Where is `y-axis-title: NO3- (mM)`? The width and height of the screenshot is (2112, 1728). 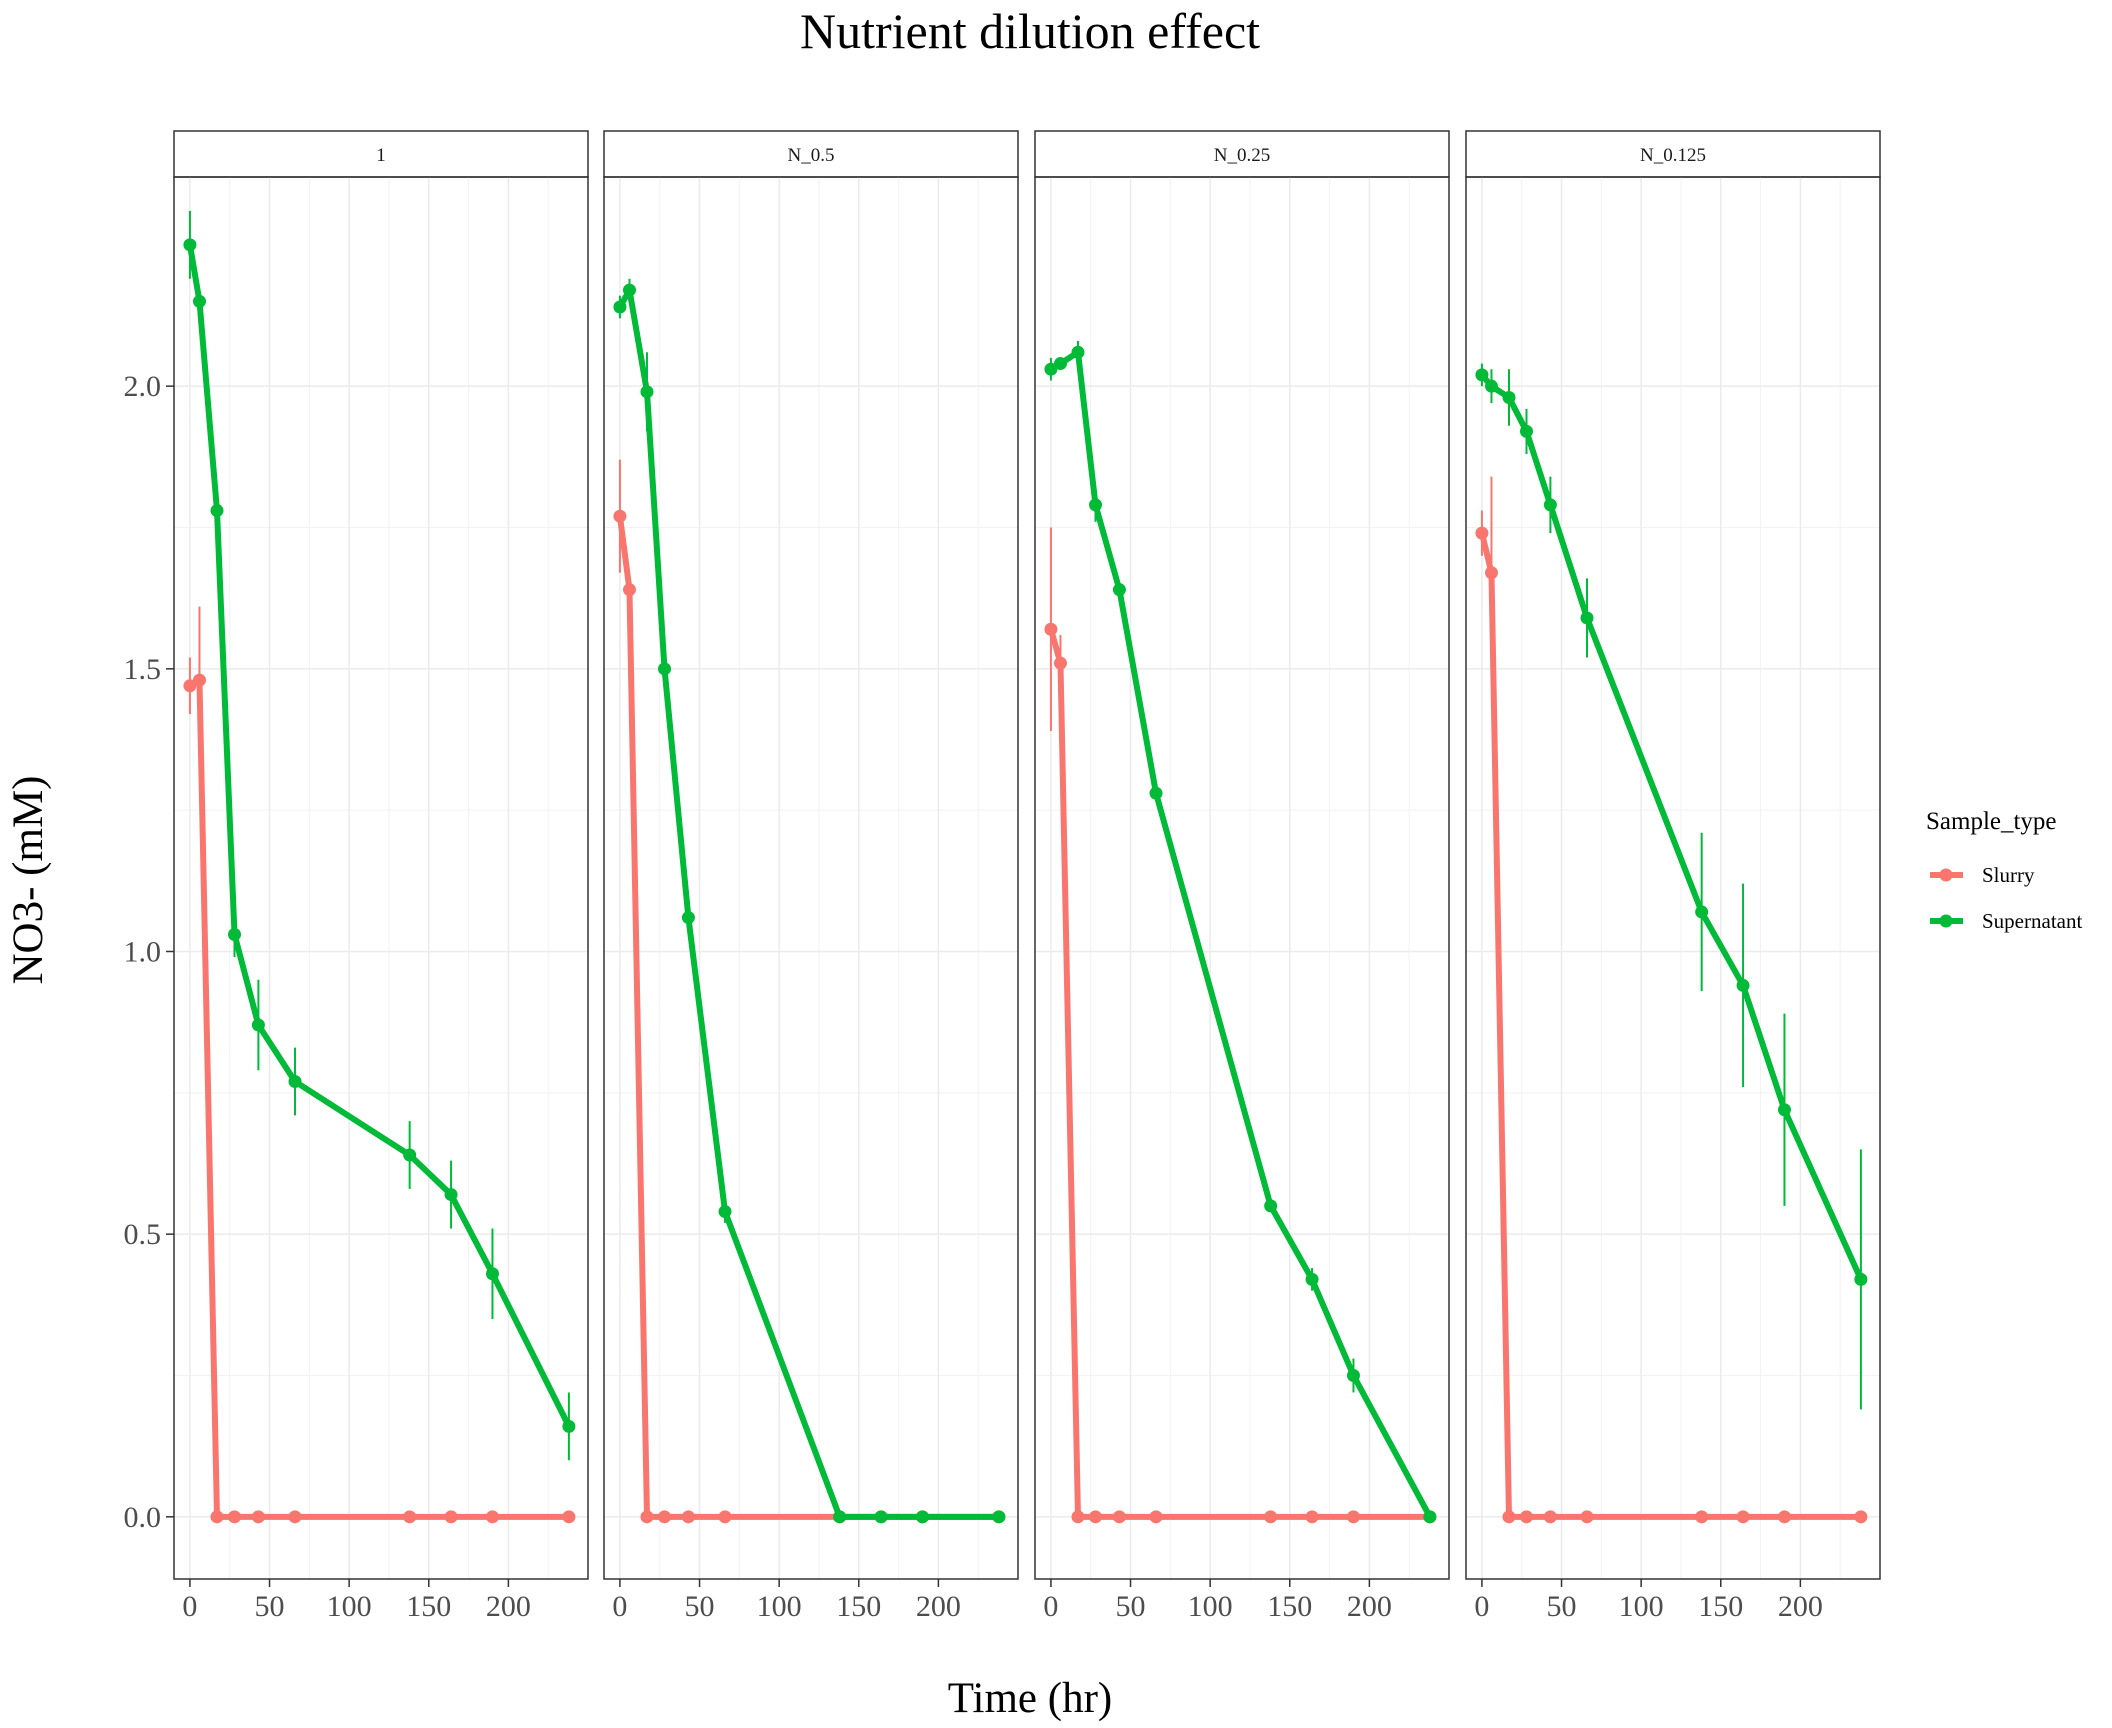
y-axis-title: NO3- (mM) is located at coordinates (28, 880).